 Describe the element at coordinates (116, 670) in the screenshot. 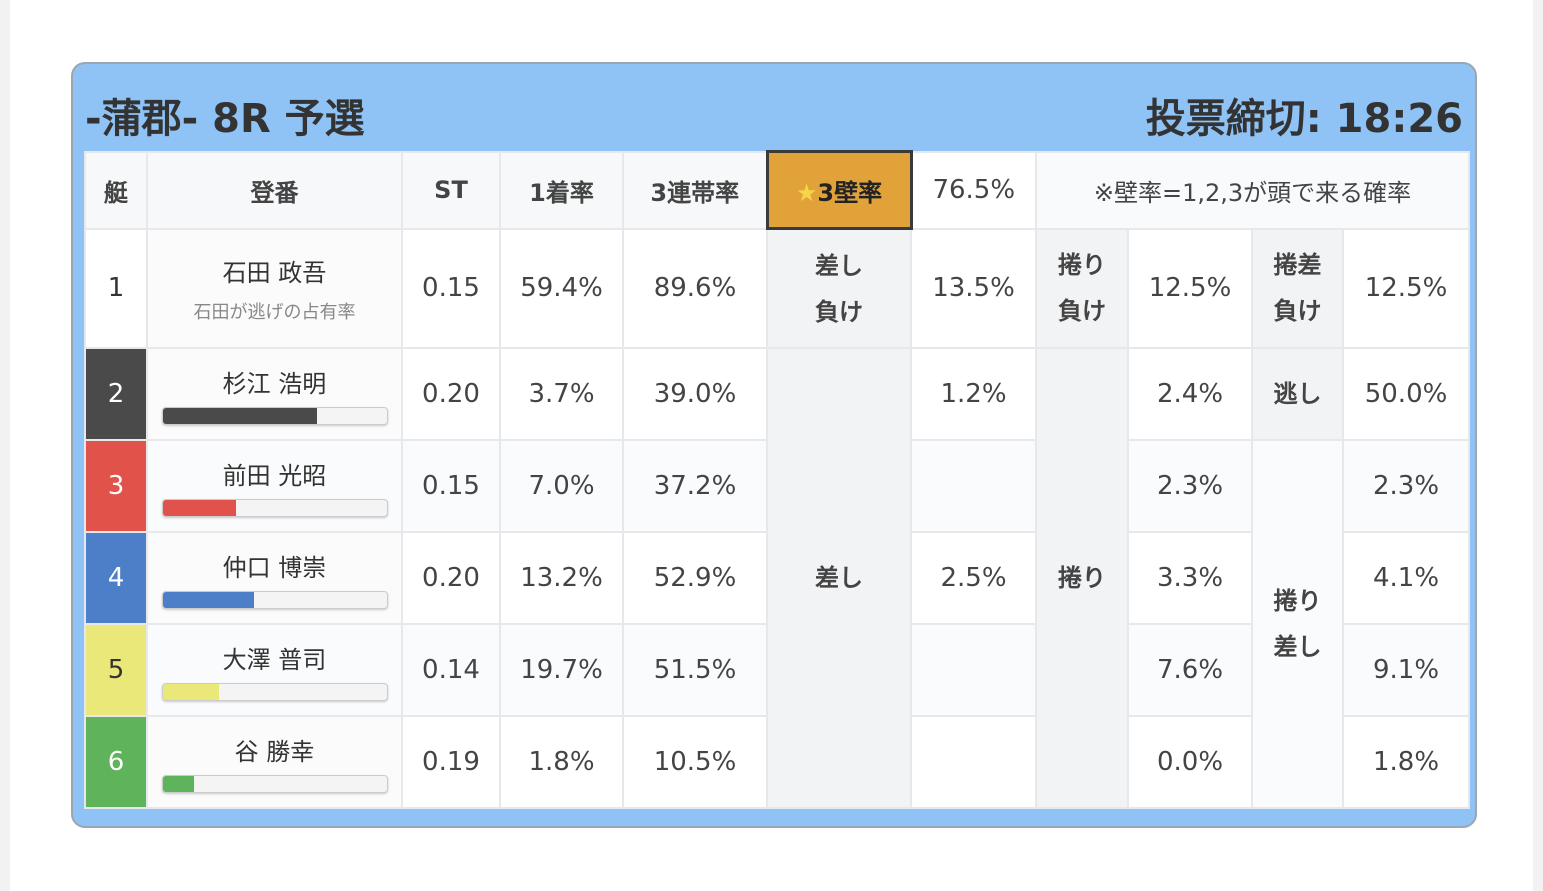

I see `boat-number: 5` at that location.